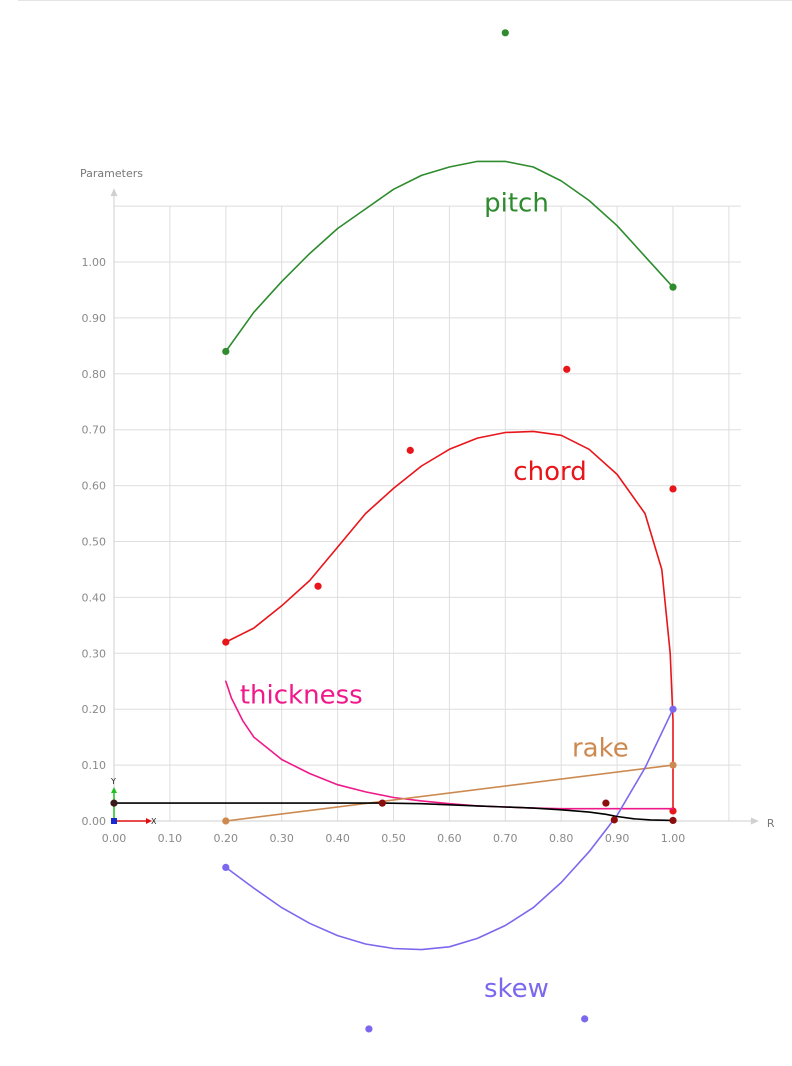 This screenshot has height=1066, width=792. What do you see at coordinates (281, 838) in the screenshot?
I see `x-tick-label: 0.30` at bounding box center [281, 838].